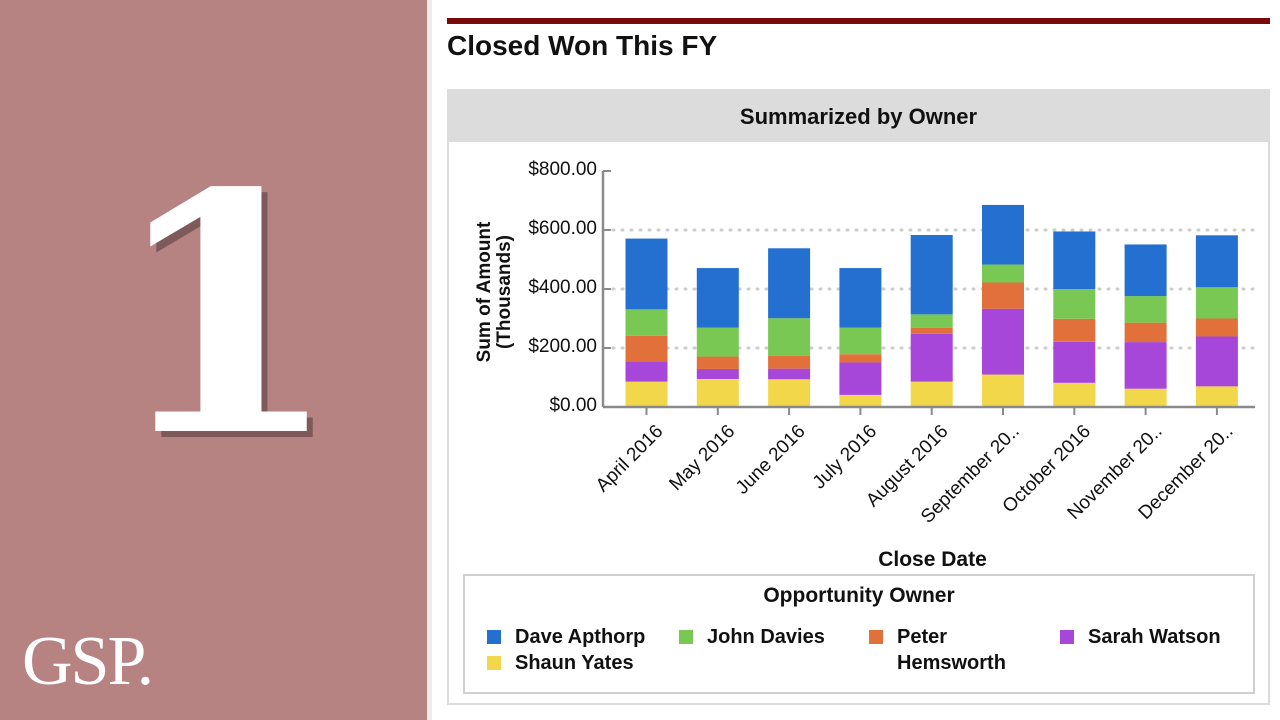 Image resolution: width=1280 pixels, height=720 pixels. What do you see at coordinates (951, 650) in the screenshot?
I see `legend-label: Peter Hemsworth` at bounding box center [951, 650].